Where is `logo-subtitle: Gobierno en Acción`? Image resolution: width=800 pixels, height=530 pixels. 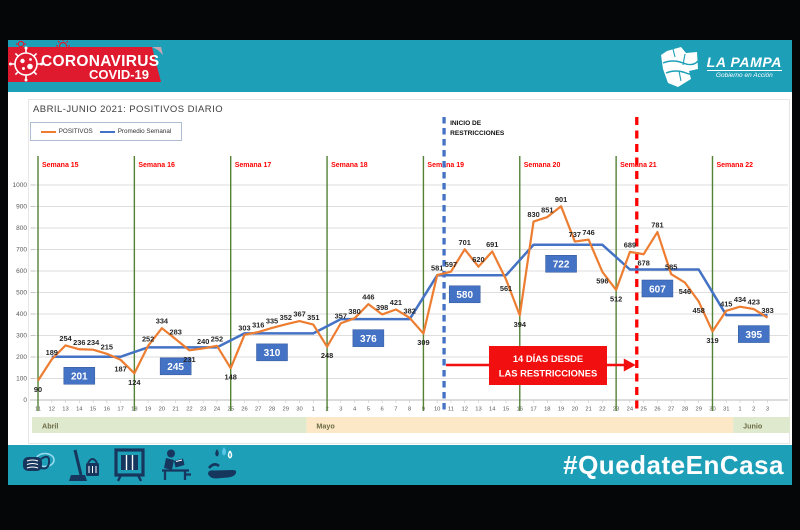
logo-subtitle: Gobierno en Acción is located at coordinates (744, 74).